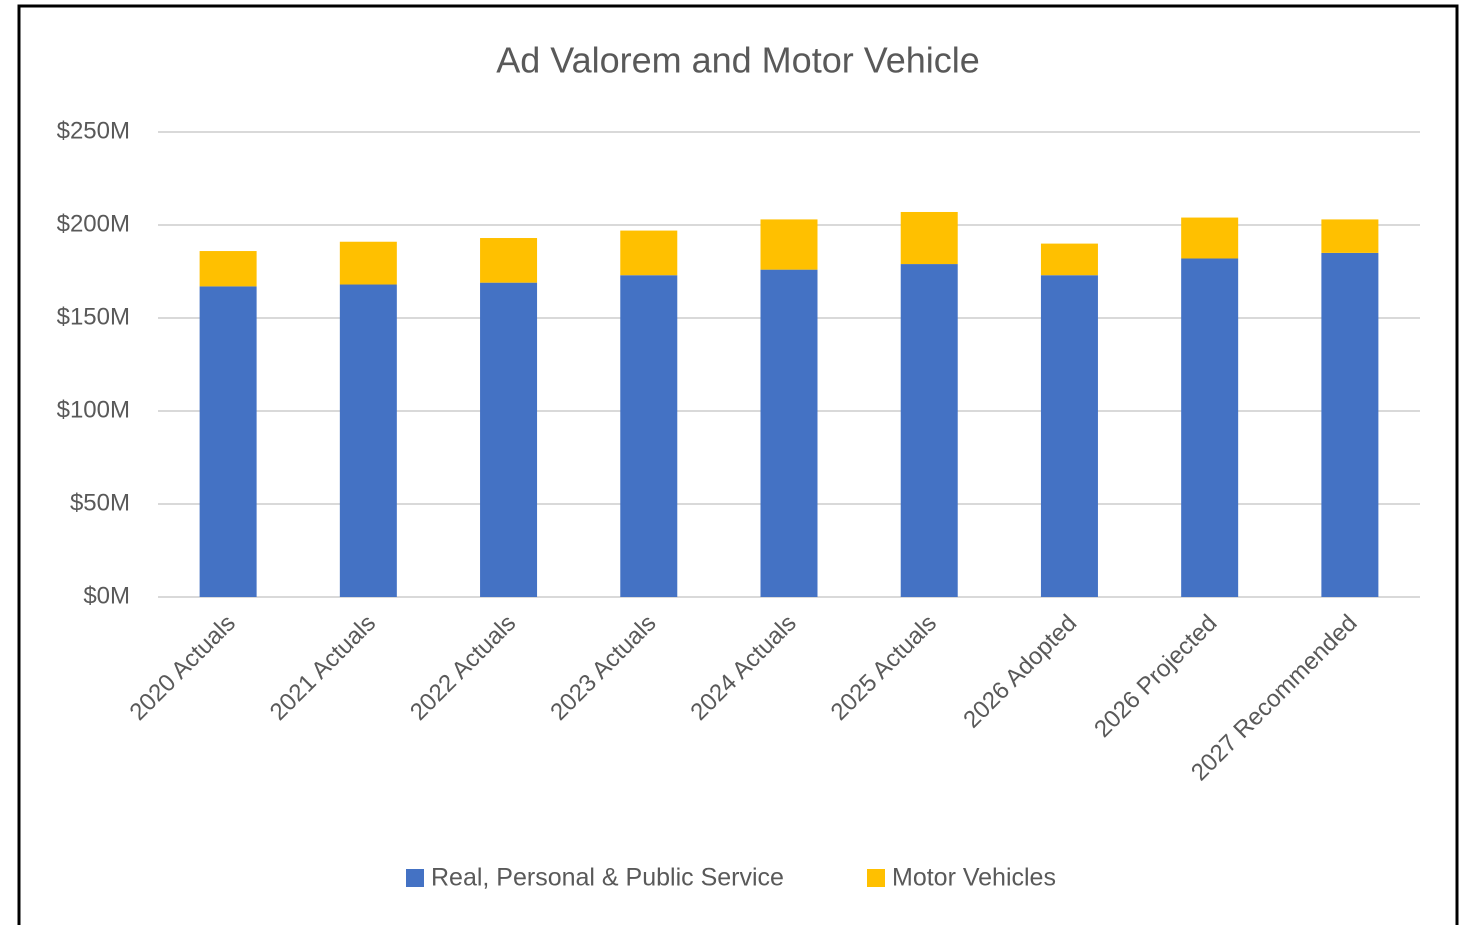 This screenshot has width=1466, height=925. What do you see at coordinates (607, 878) in the screenshot?
I see `legend-label: Real, Personal & Public Service` at bounding box center [607, 878].